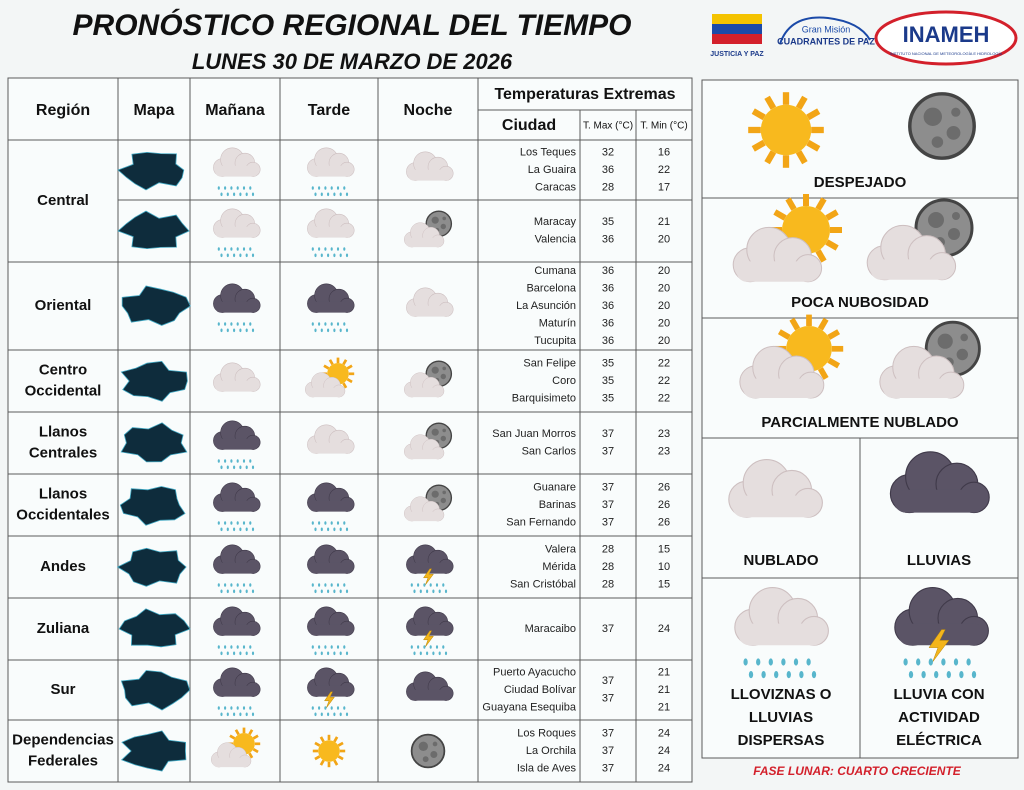 Image resolution: width=1024 pixels, height=790 pixels. I want to click on temp-min: 21, so click(664, 222).